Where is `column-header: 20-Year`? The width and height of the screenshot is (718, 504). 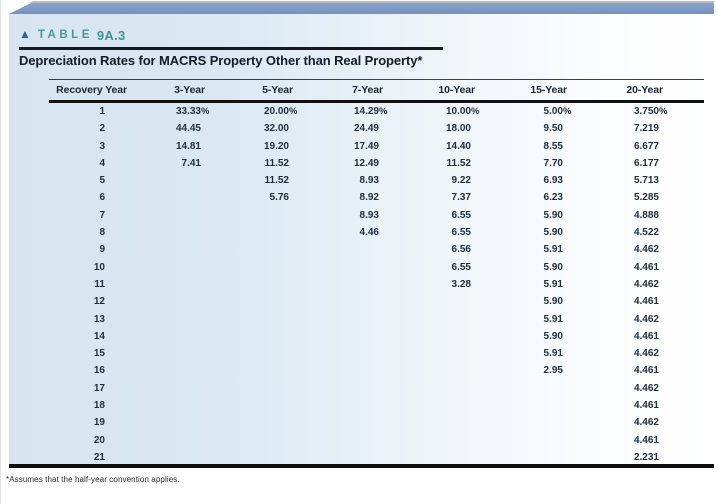
column-header: 20-Year is located at coordinates (644, 90).